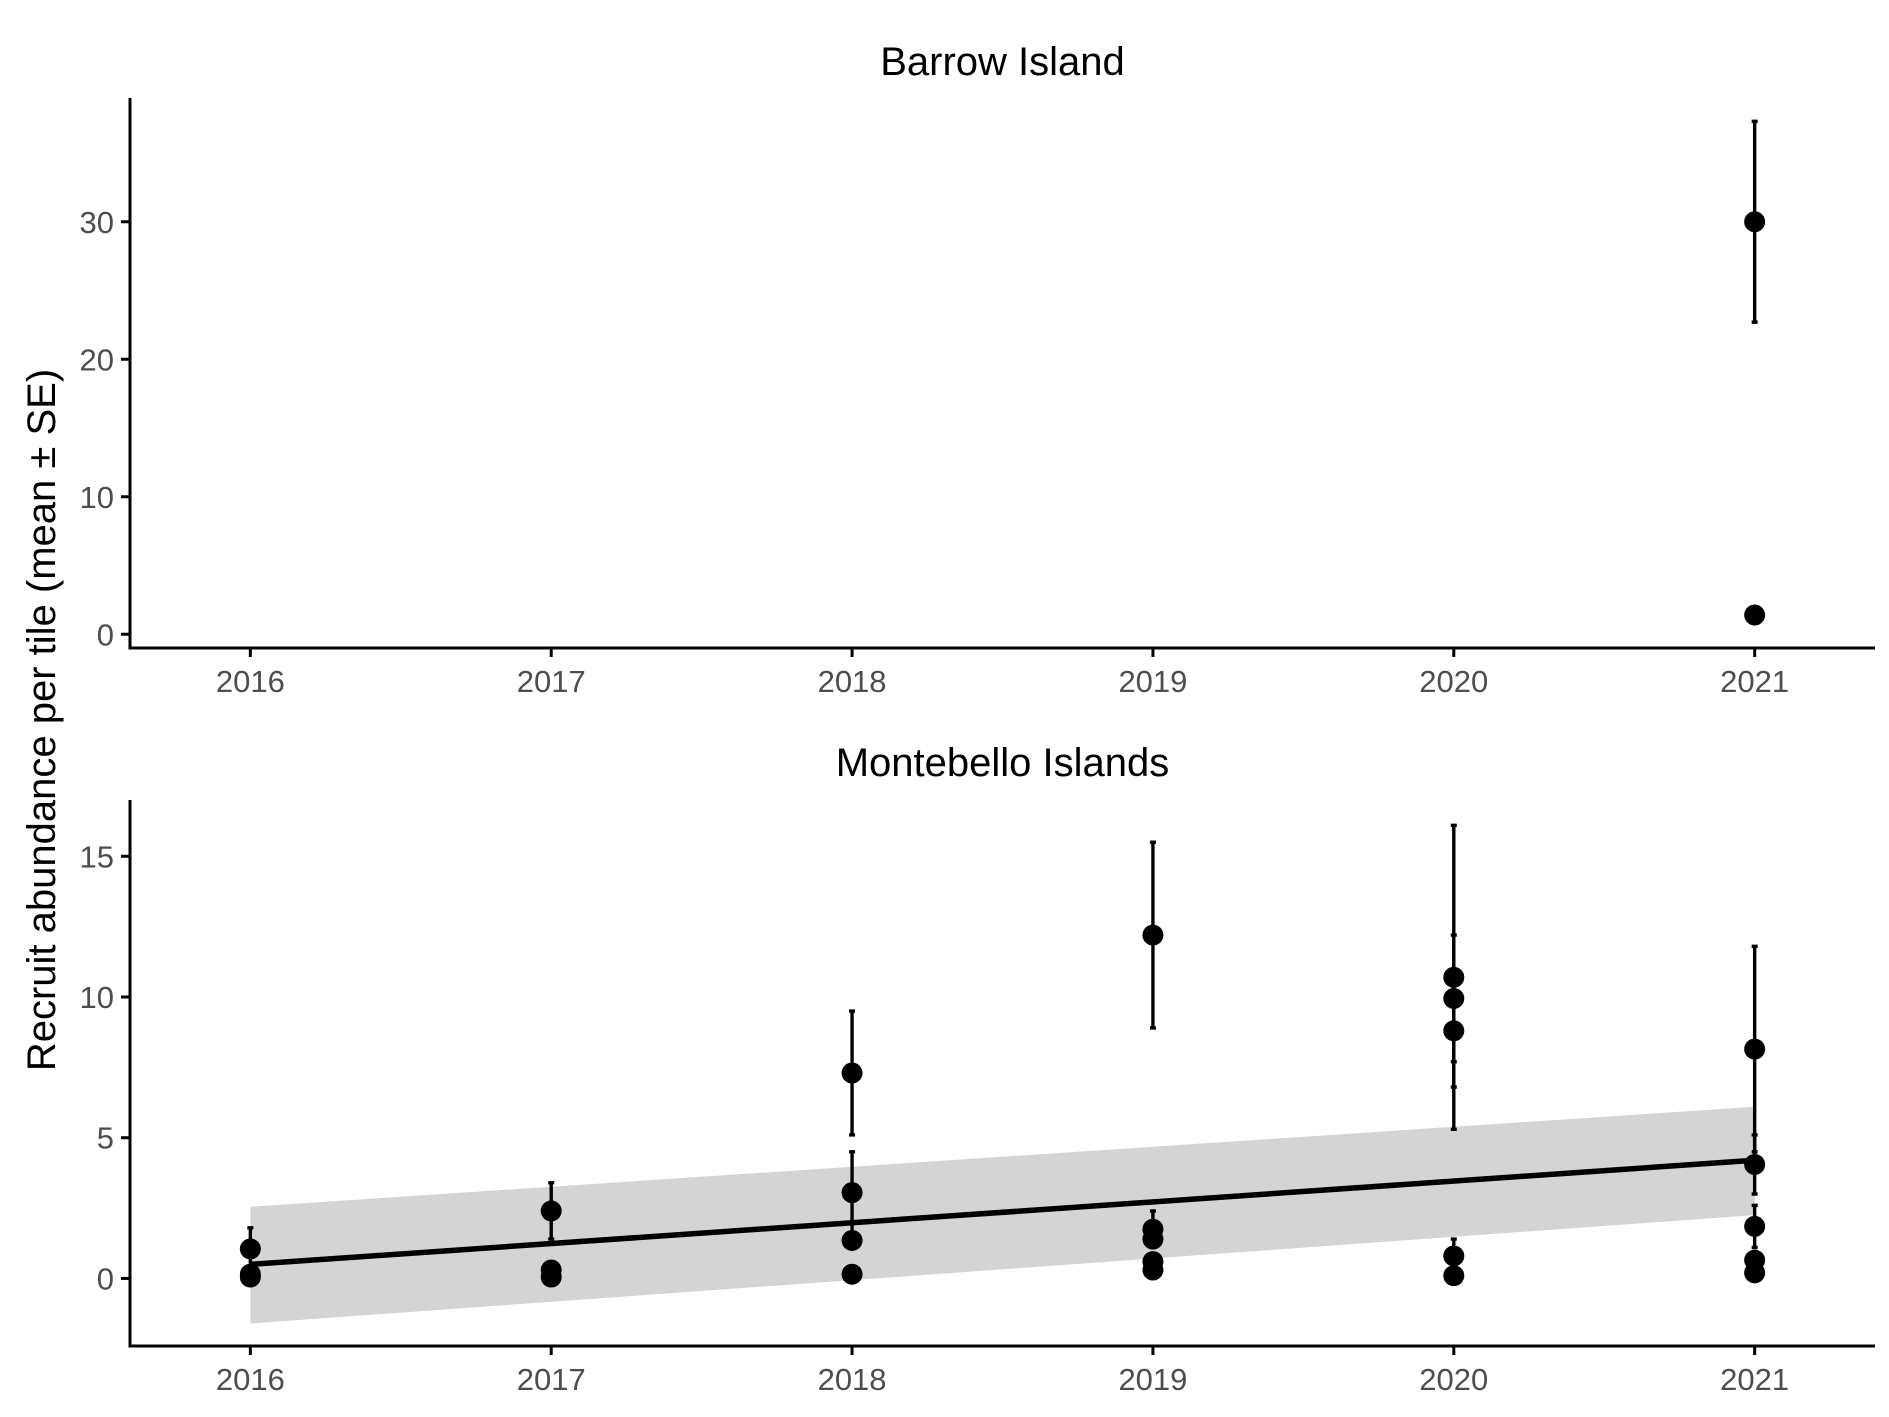 This screenshot has height=1417, width=1889. What do you see at coordinates (97, 359) in the screenshot?
I see `y-tick-label: 20` at bounding box center [97, 359].